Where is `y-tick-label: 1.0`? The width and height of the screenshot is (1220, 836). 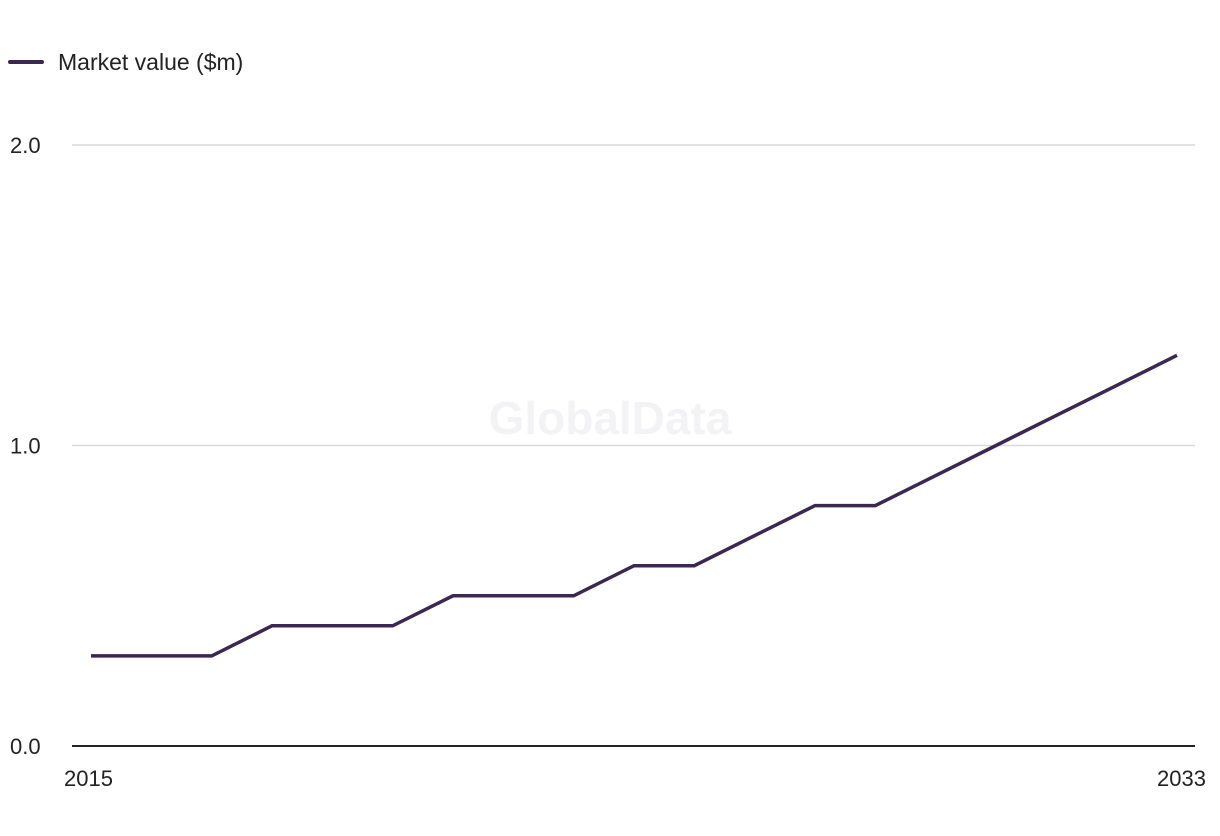 y-tick-label: 1.0 is located at coordinates (25, 446).